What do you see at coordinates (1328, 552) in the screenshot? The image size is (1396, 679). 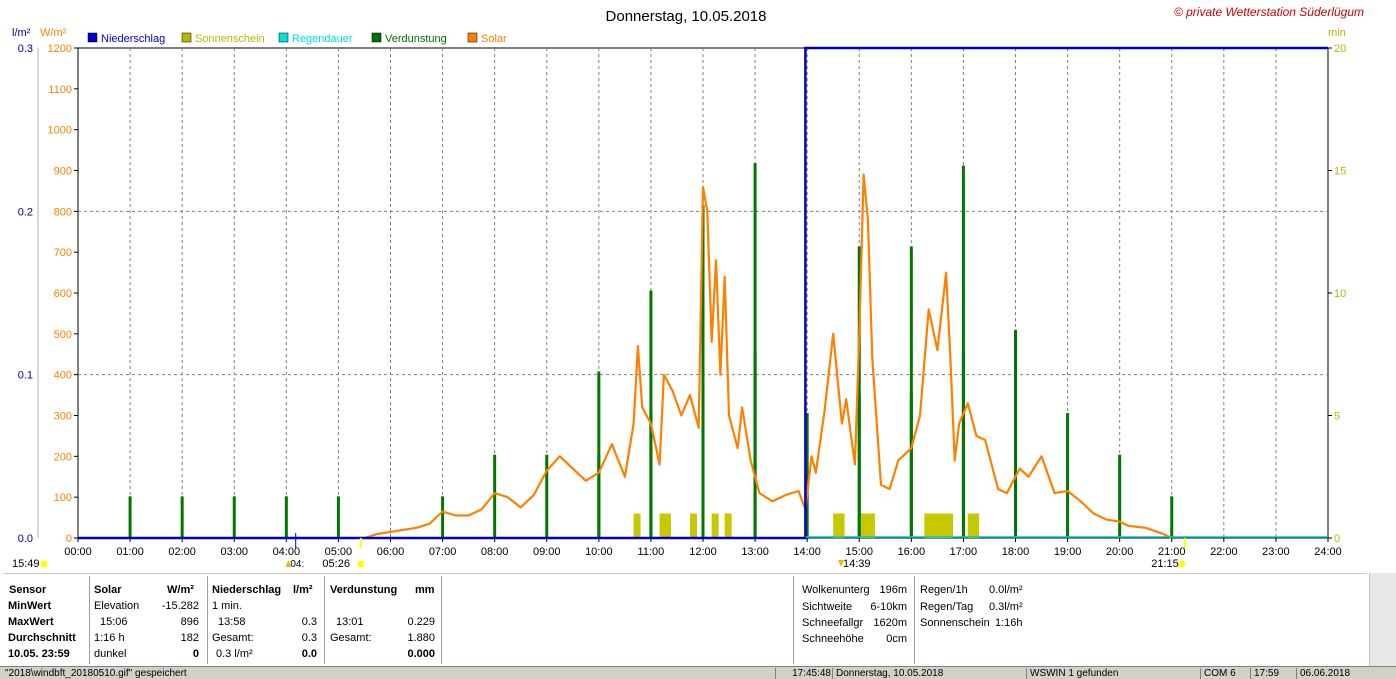 I see `x-tick-label: 24:00` at bounding box center [1328, 552].